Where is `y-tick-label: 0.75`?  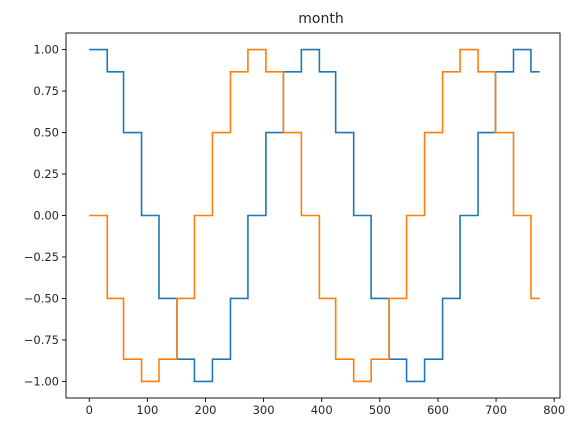
y-tick-label: 0.75 is located at coordinates (46, 91).